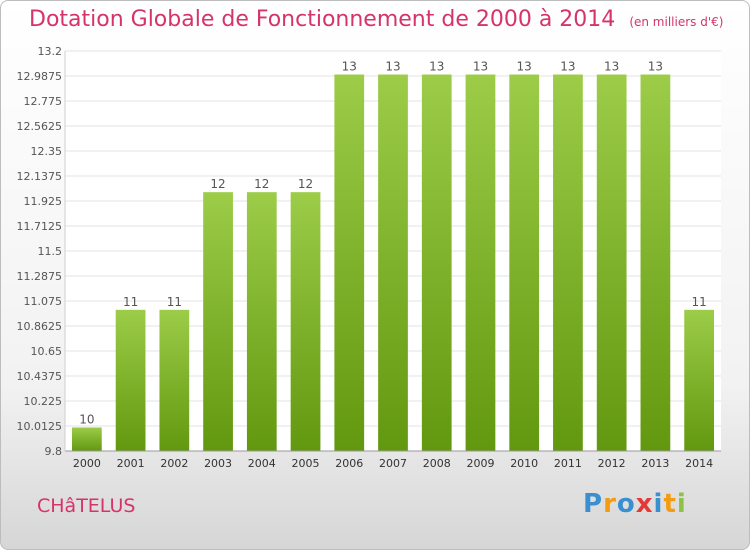  What do you see at coordinates (626, 504) in the screenshot?
I see `logo-letter: o` at bounding box center [626, 504].